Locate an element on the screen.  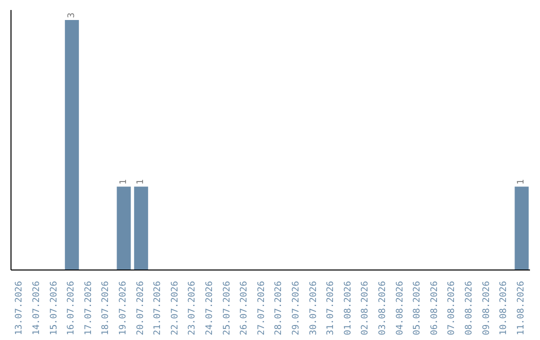
x-tick-label: 28.07.2026 is located at coordinates (279, 308).